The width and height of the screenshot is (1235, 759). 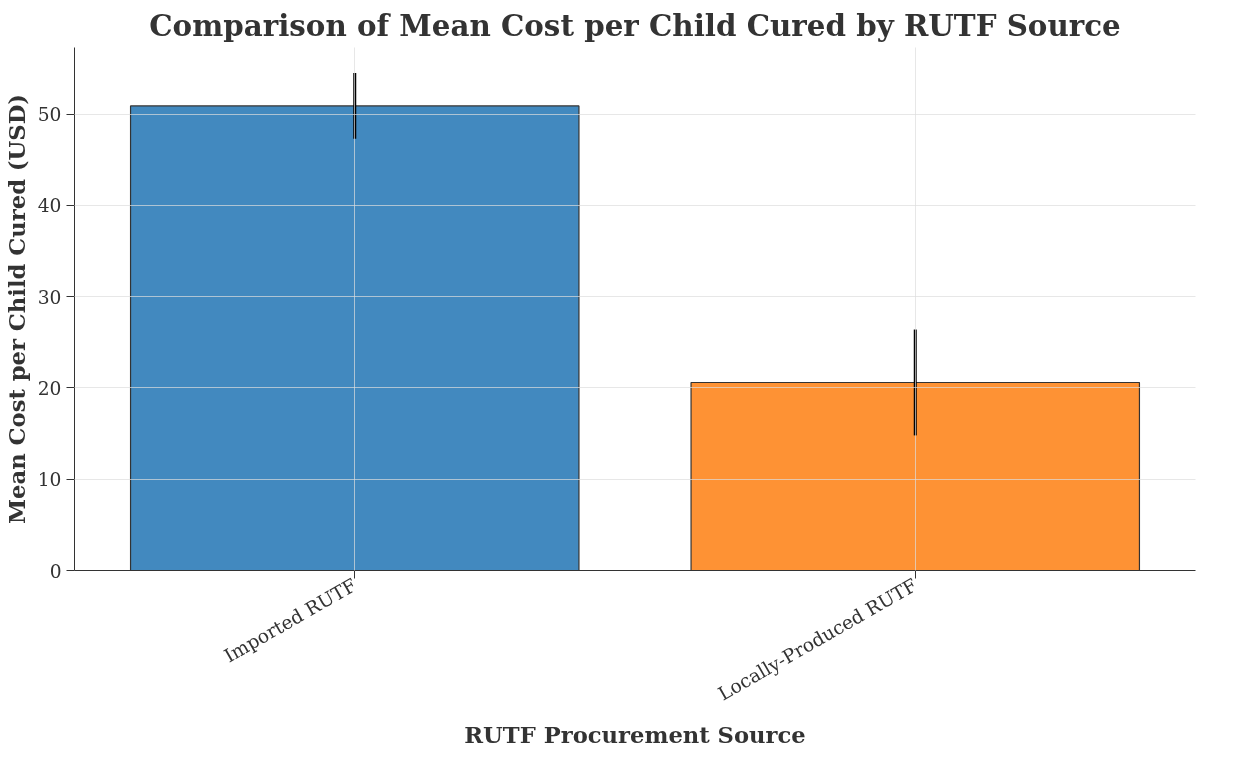 I want to click on y-tick-label: 50, so click(x=49, y=115).